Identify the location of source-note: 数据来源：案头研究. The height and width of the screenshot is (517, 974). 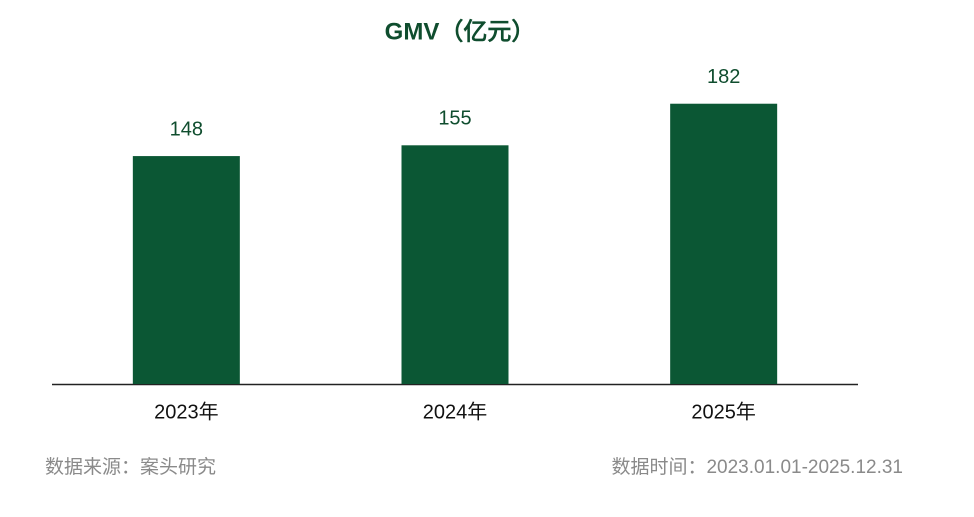
(130, 467).